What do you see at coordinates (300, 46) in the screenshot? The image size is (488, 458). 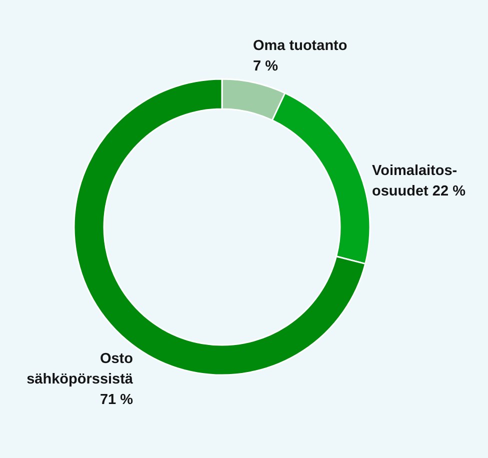 I see `slice-label: Oma tuotanto` at bounding box center [300, 46].